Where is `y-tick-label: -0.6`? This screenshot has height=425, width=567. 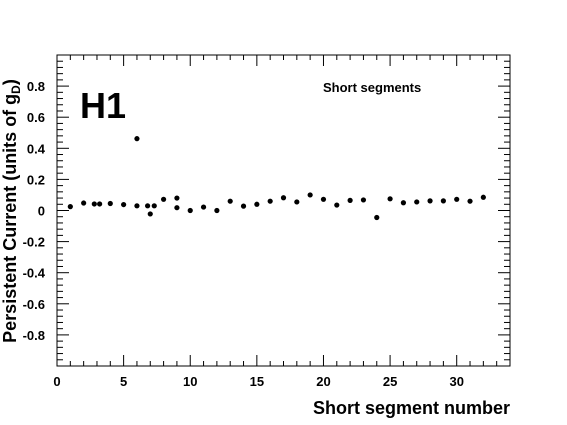
y-tick-label: -0.6 is located at coordinates (34, 304).